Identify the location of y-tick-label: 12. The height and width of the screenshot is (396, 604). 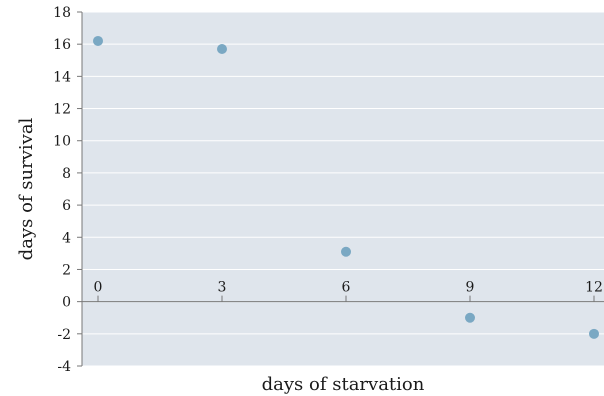
(62, 110).